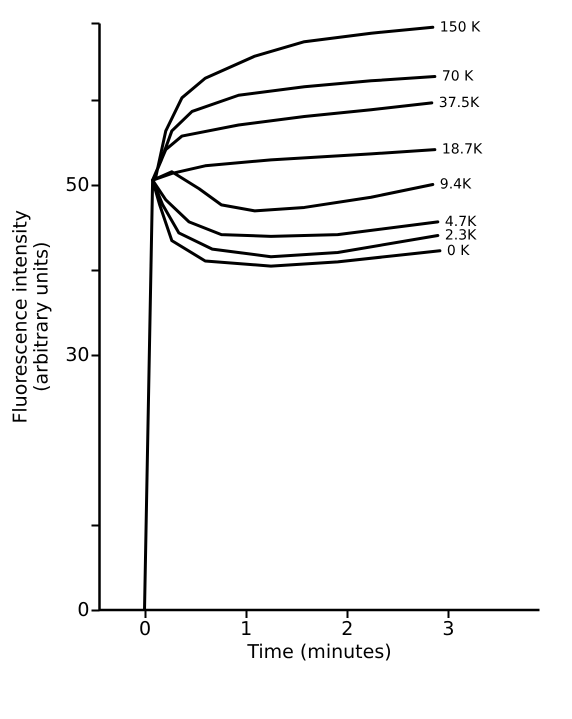  What do you see at coordinates (448, 629) in the screenshot?
I see `x-tick-label: 3` at bounding box center [448, 629].